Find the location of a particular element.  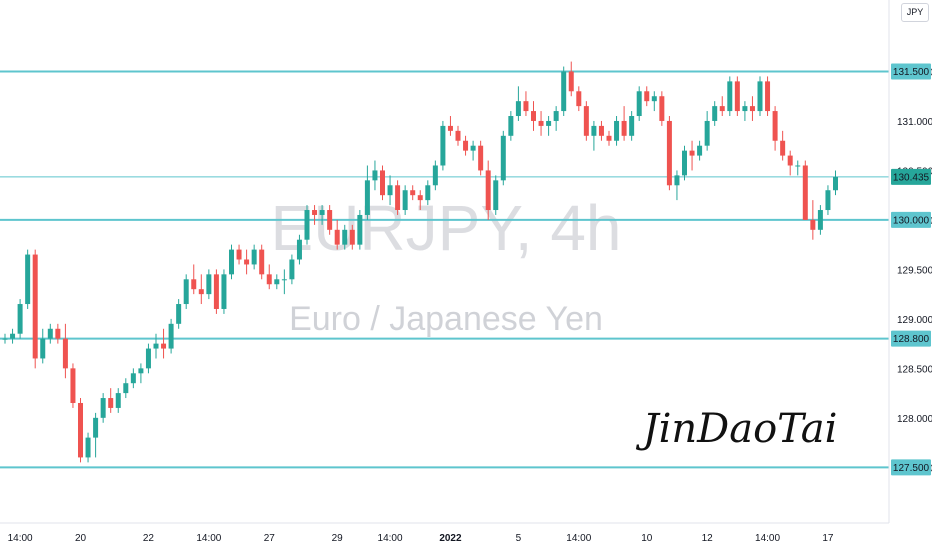

x-tick-label-7: 2022 is located at coordinates (450, 538).